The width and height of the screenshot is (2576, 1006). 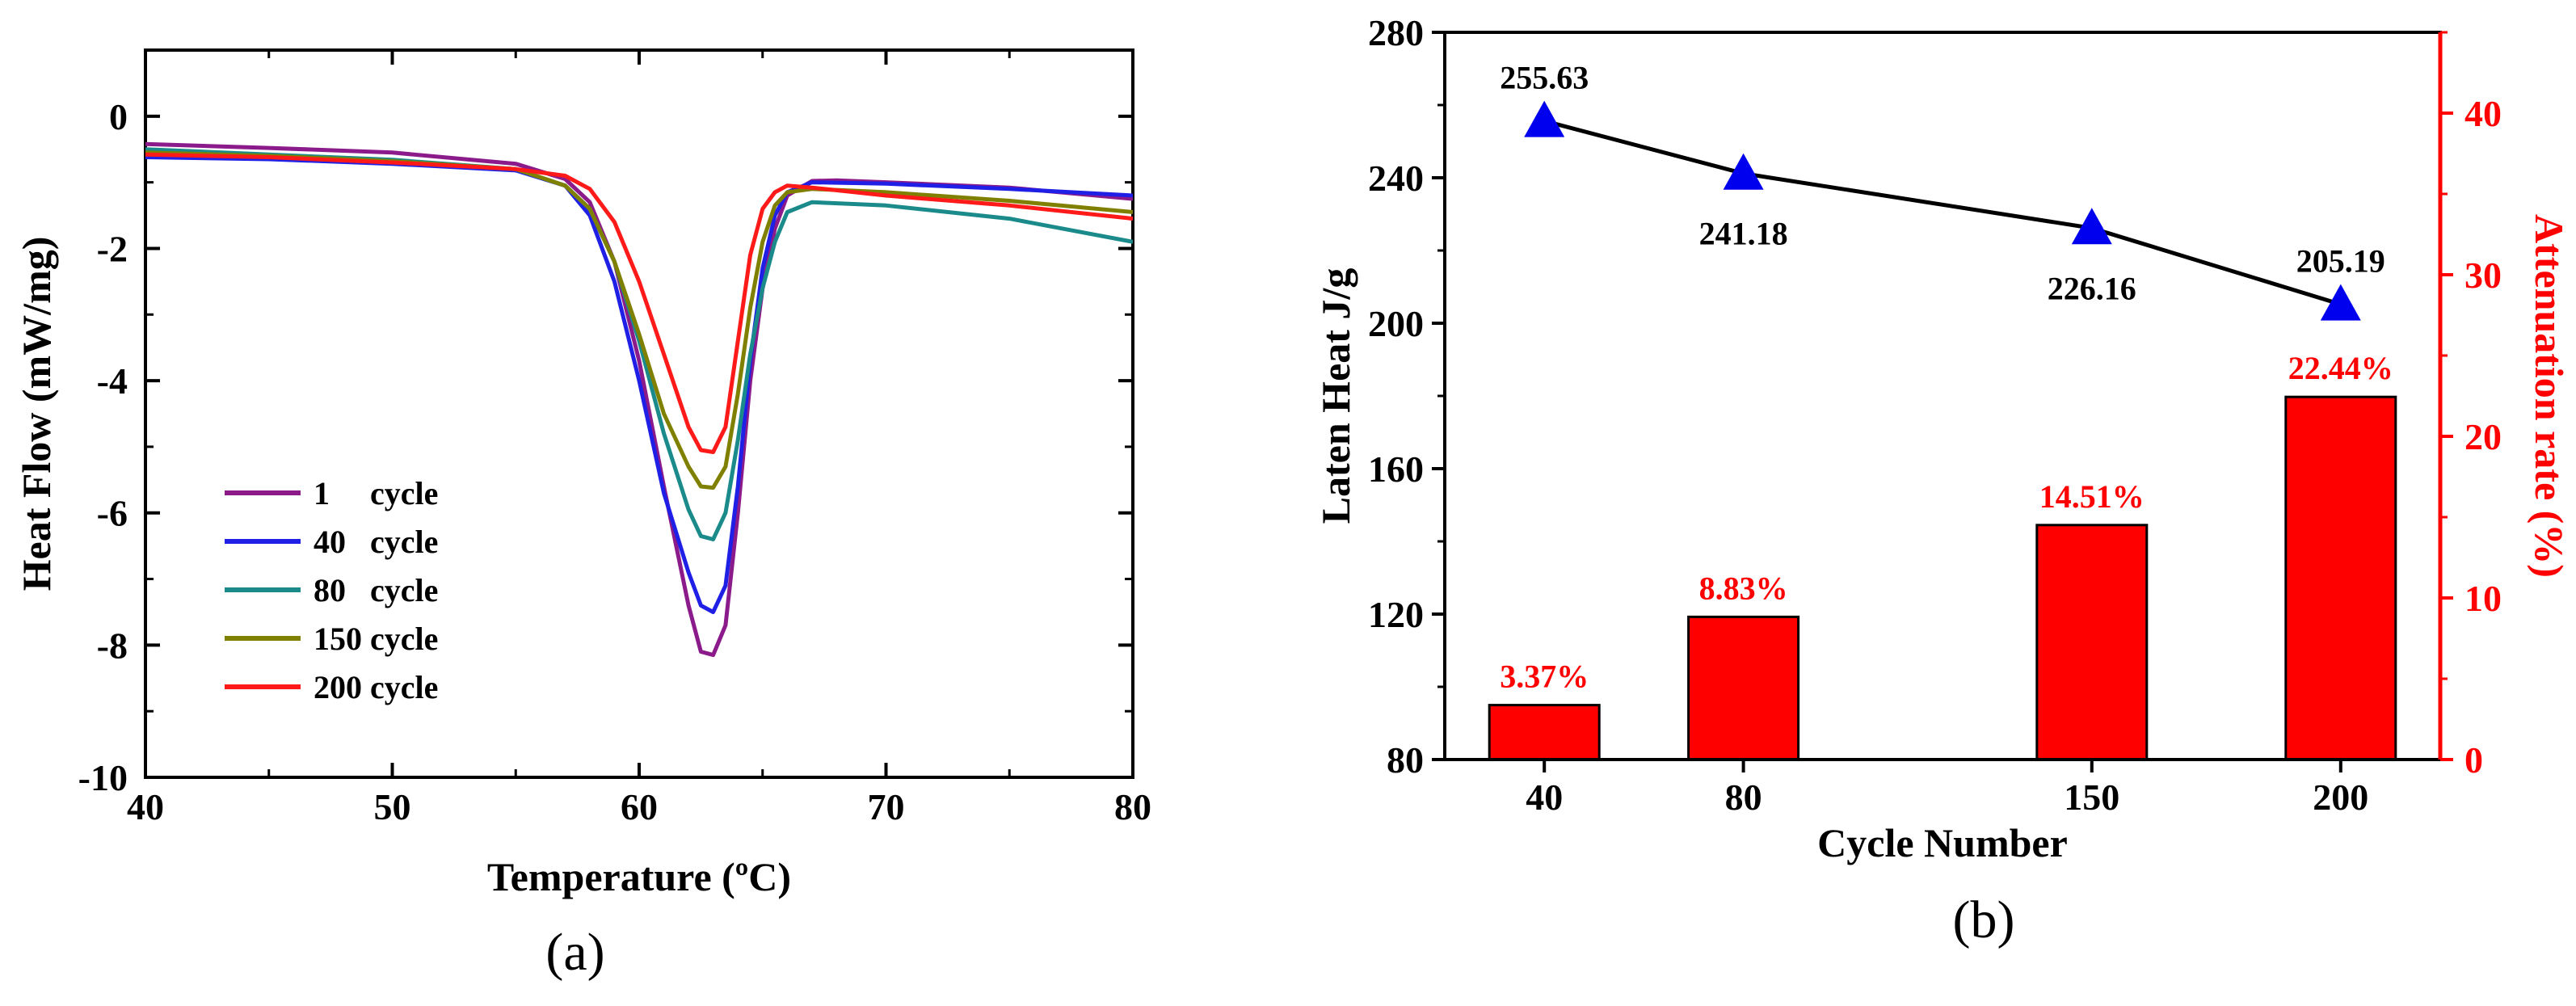 I want to click on b-y-tick-label: 240, so click(x=1396, y=178).